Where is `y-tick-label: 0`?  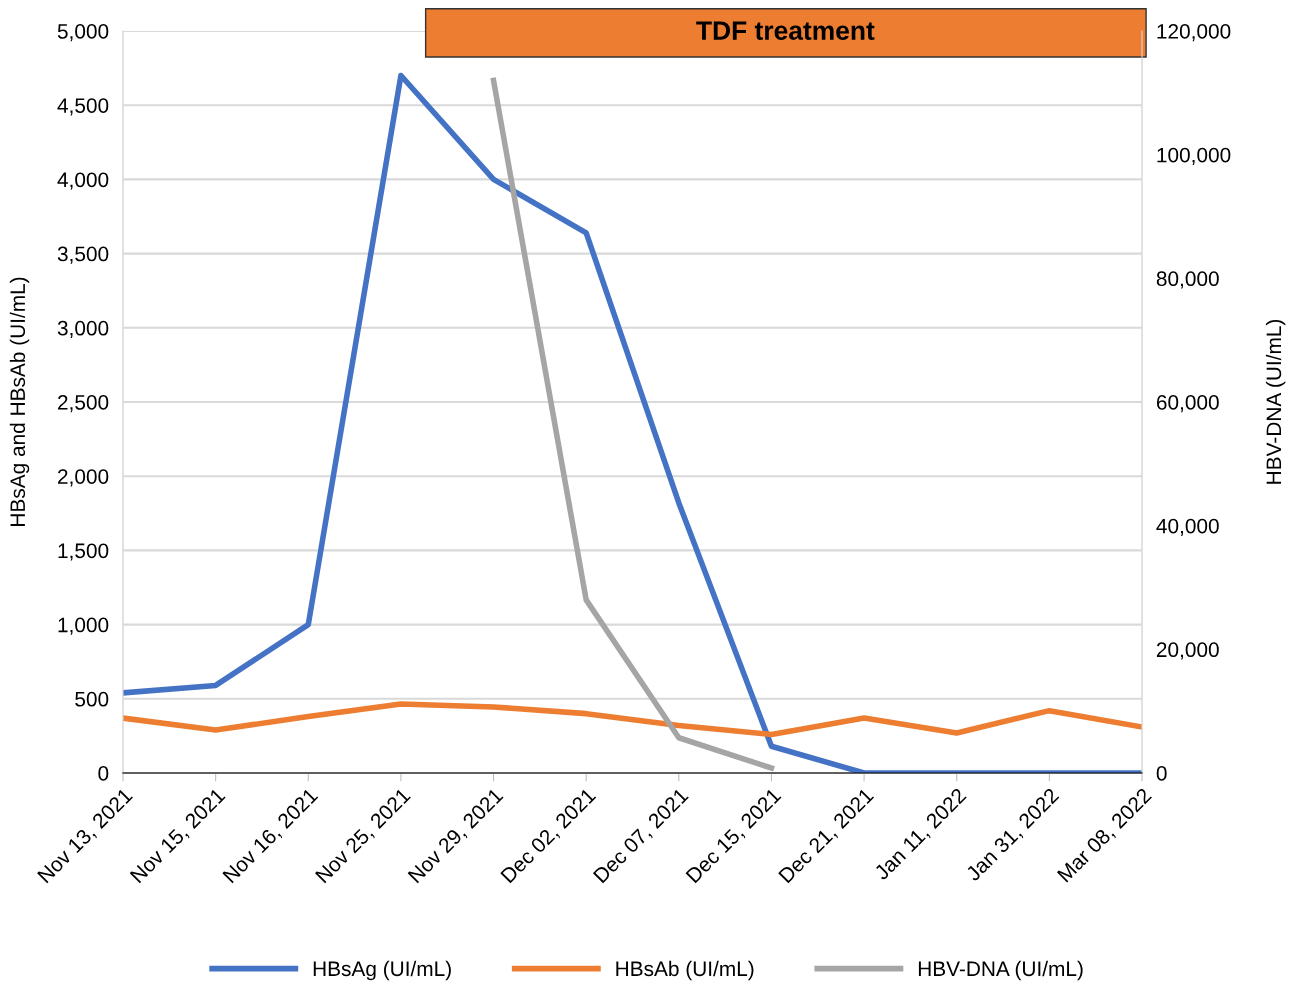
y-tick-label: 0 is located at coordinates (103, 773).